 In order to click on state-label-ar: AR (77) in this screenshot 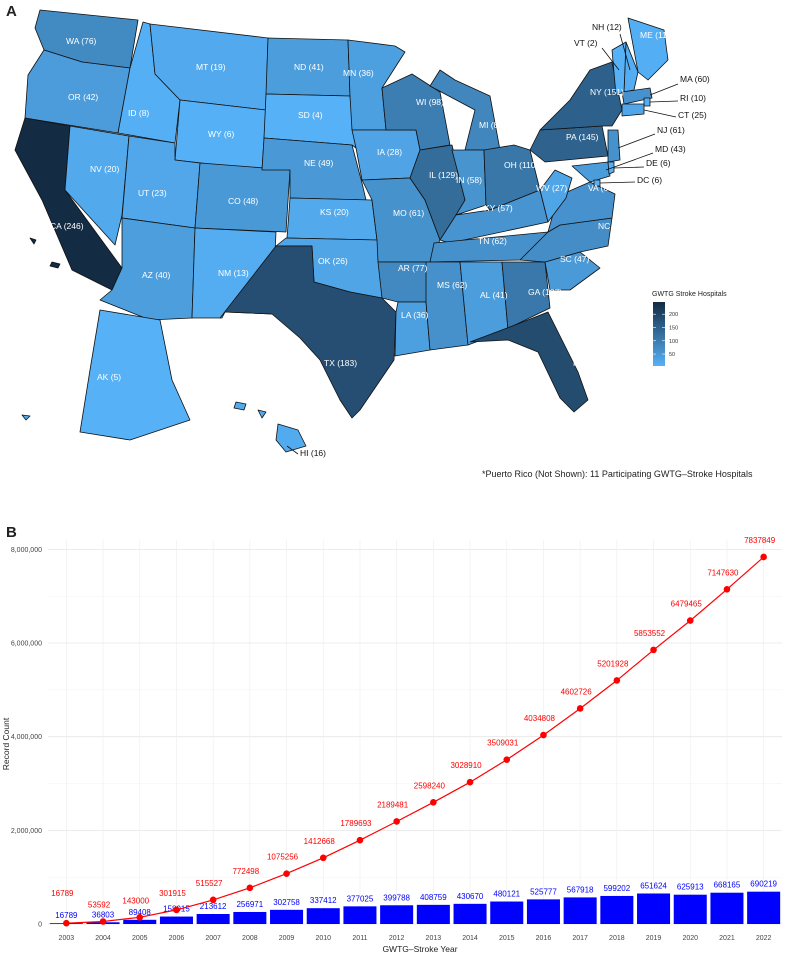, I will do `click(412, 268)`.